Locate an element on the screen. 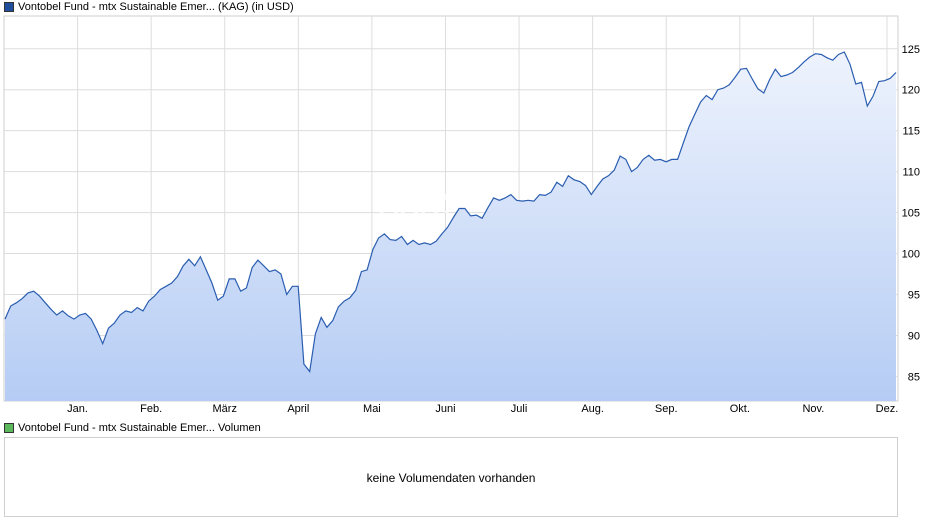 The height and width of the screenshot is (526, 940). x-tick-label: Jan. is located at coordinates (77, 409).